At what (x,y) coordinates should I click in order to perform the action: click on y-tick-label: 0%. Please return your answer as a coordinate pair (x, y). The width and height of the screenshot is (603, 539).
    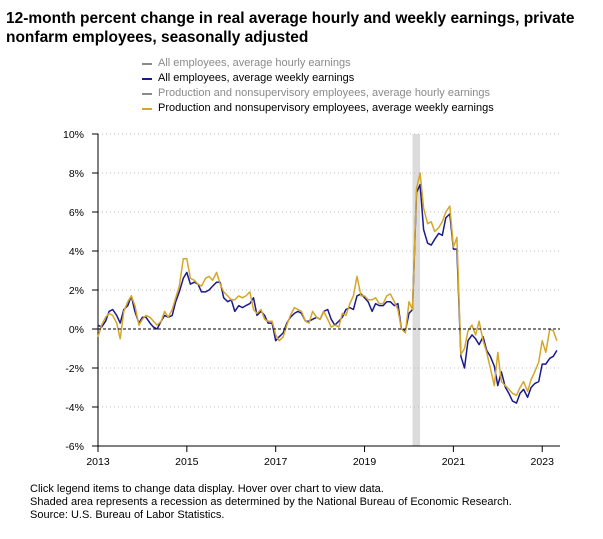
    Looking at the image, I should click on (76, 330).